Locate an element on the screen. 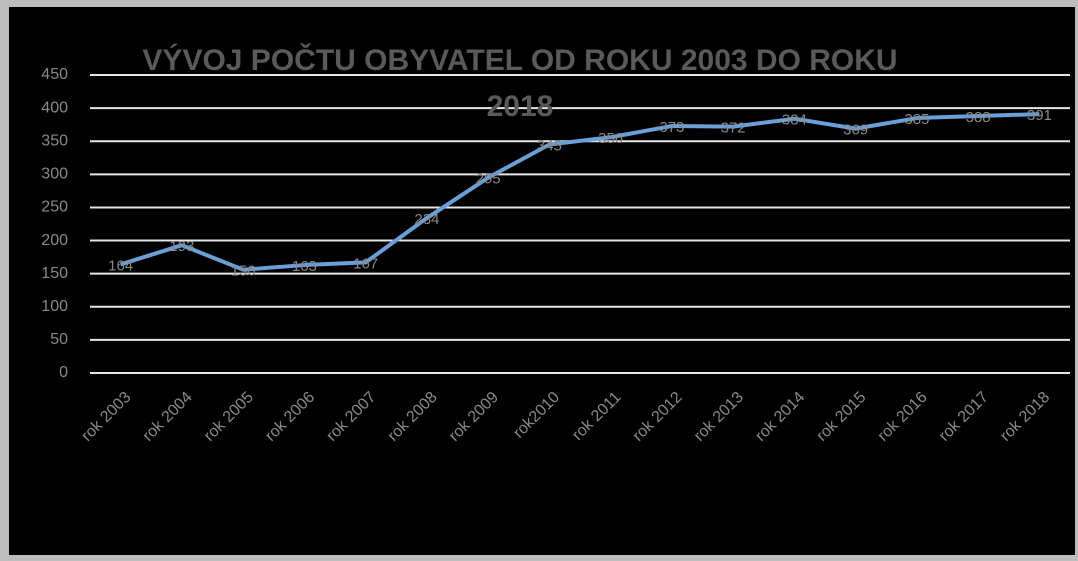 This screenshot has width=1078, height=561. data-label: 164 is located at coordinates (120, 265).